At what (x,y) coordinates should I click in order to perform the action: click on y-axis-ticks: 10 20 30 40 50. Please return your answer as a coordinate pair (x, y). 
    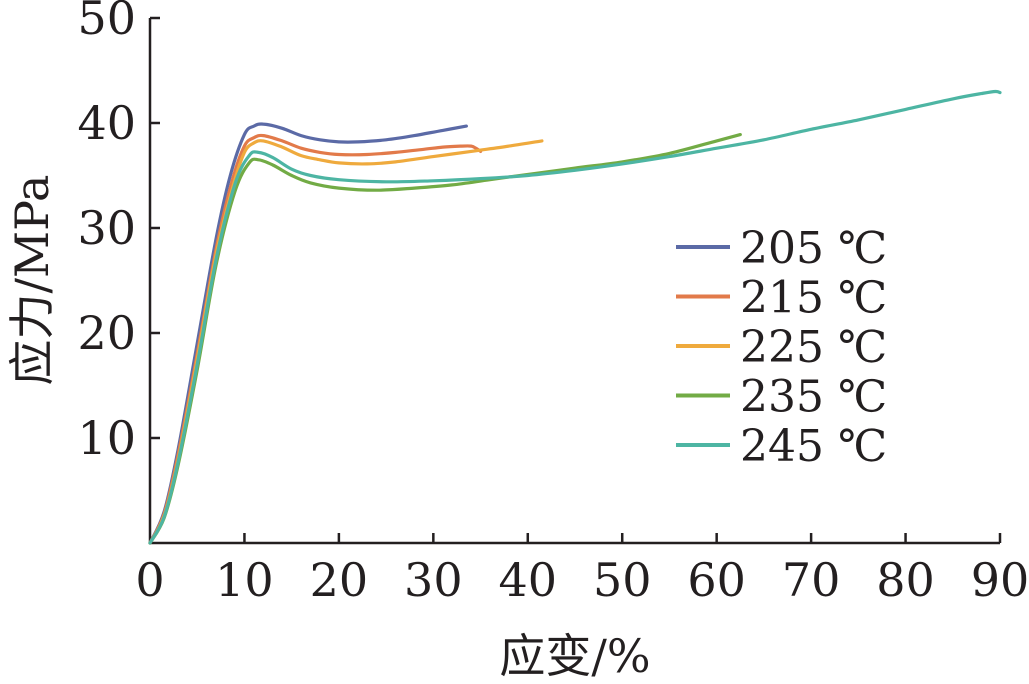
    Looking at the image, I should click on (118, 232).